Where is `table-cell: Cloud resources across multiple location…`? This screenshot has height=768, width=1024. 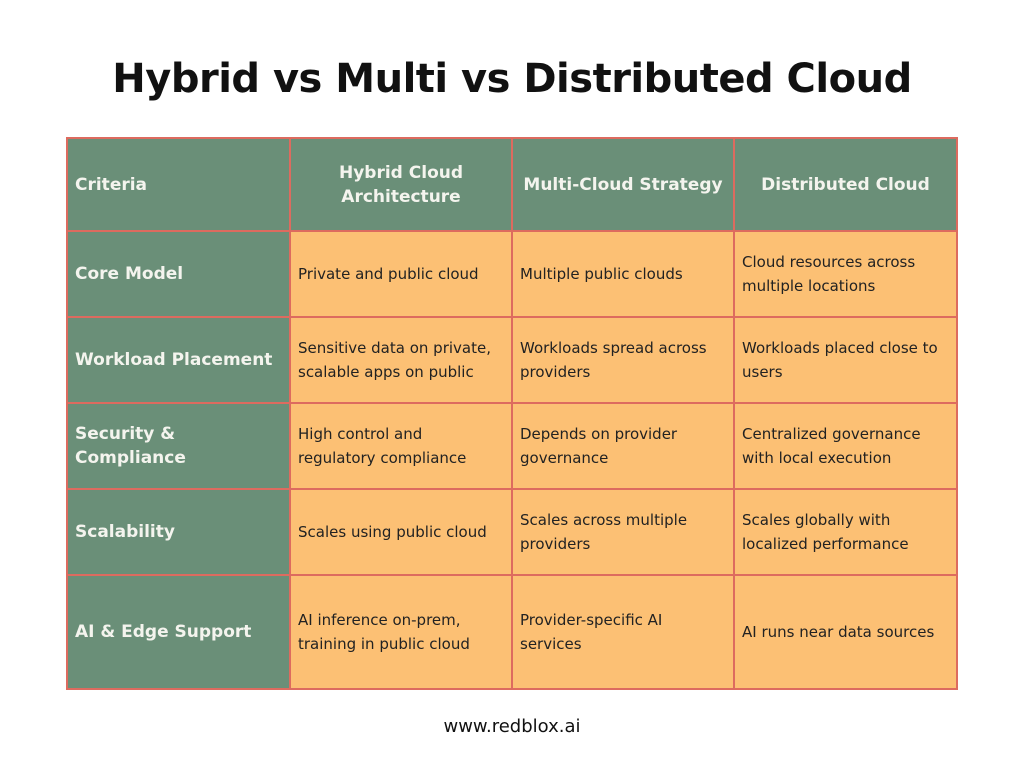
table-cell: Cloud resources across multiple location… is located at coordinates (845, 274).